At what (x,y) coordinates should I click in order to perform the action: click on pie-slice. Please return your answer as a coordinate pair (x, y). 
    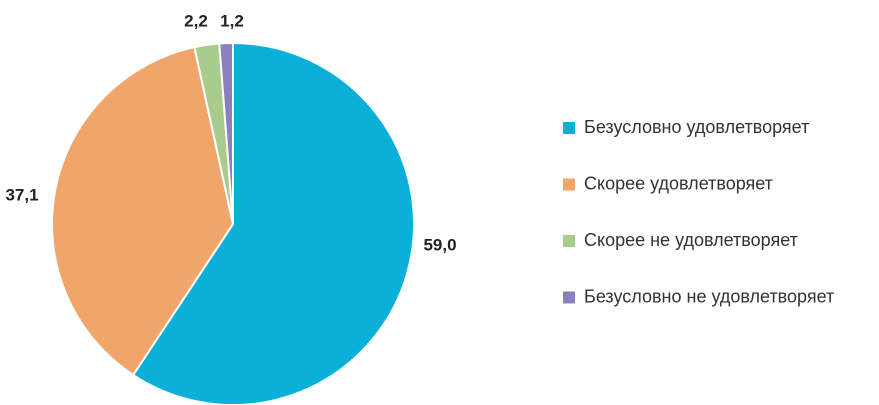
    Looking at the image, I should click on (226, 133).